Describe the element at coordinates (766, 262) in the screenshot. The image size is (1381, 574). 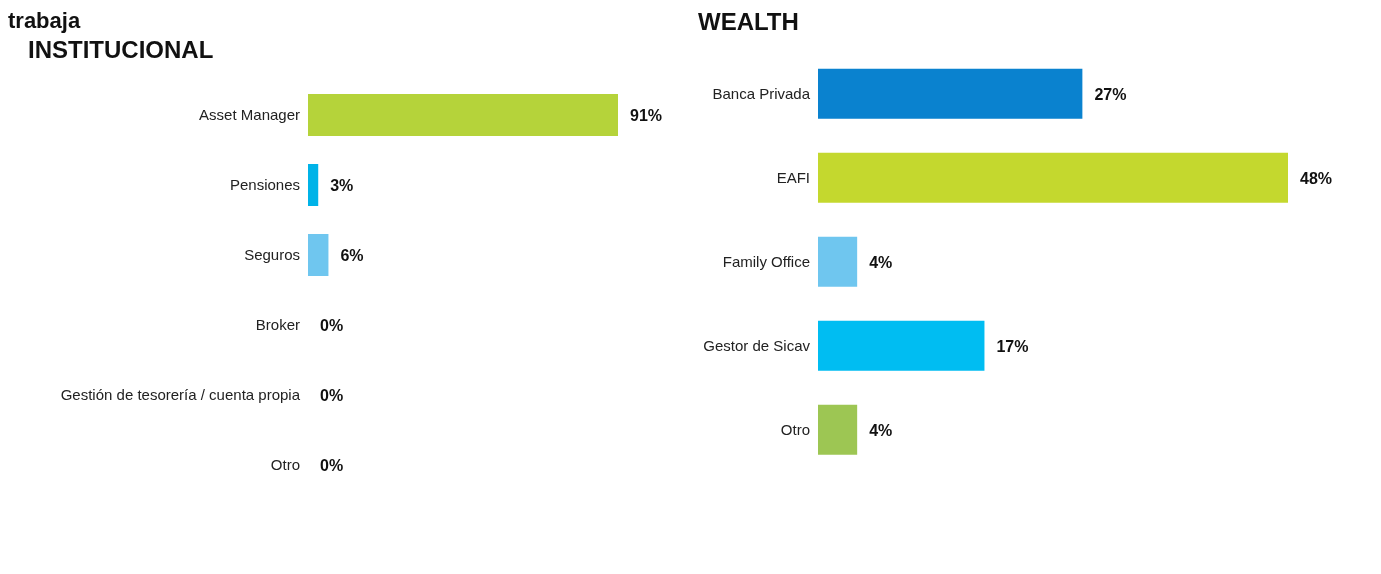
I see `y-tick-label: Family Office` at that location.